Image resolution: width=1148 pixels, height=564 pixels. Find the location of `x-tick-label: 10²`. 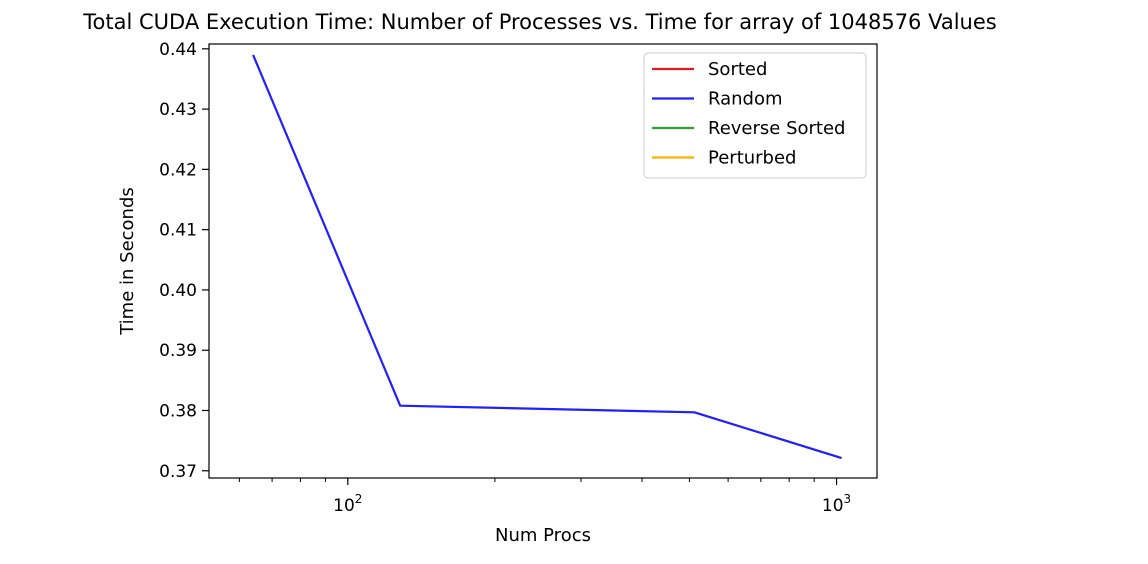

x-tick-label: 10² is located at coordinates (347, 504).